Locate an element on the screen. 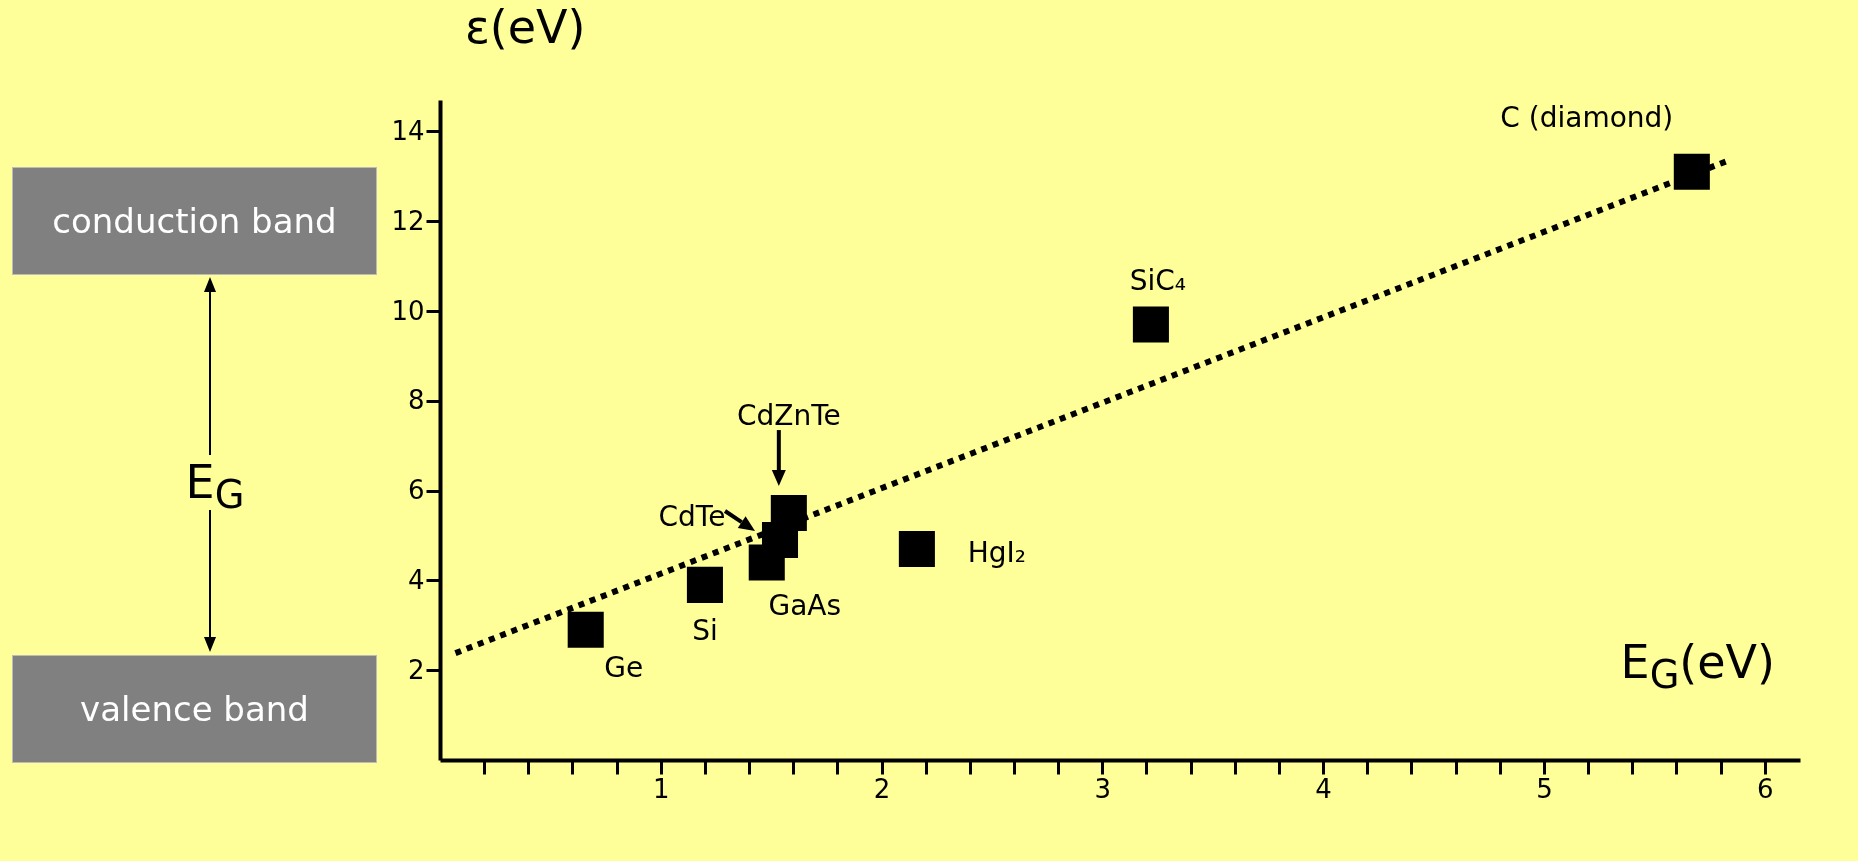 This screenshot has width=1858, height=861. x-tick-label: 4 is located at coordinates (1323, 788).